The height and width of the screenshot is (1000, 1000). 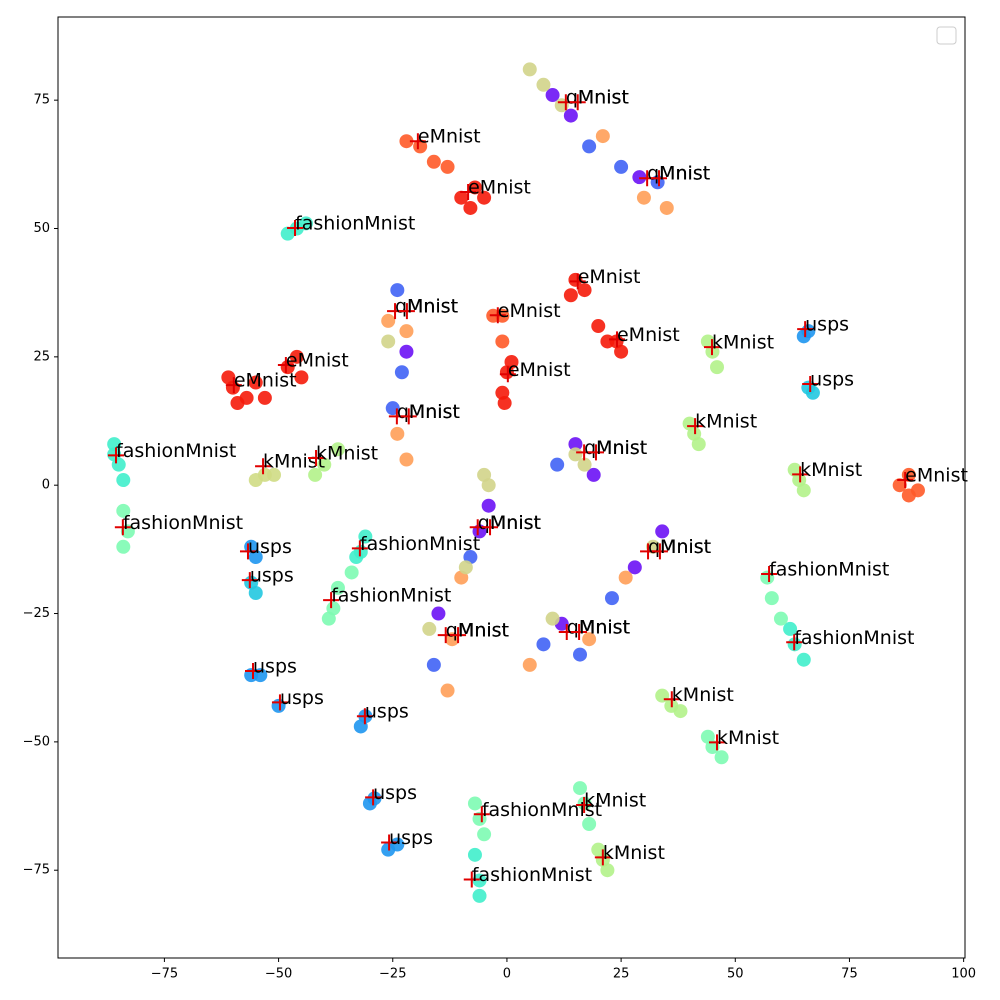 I want to click on x-tick-label: −75, so click(x=164, y=974).